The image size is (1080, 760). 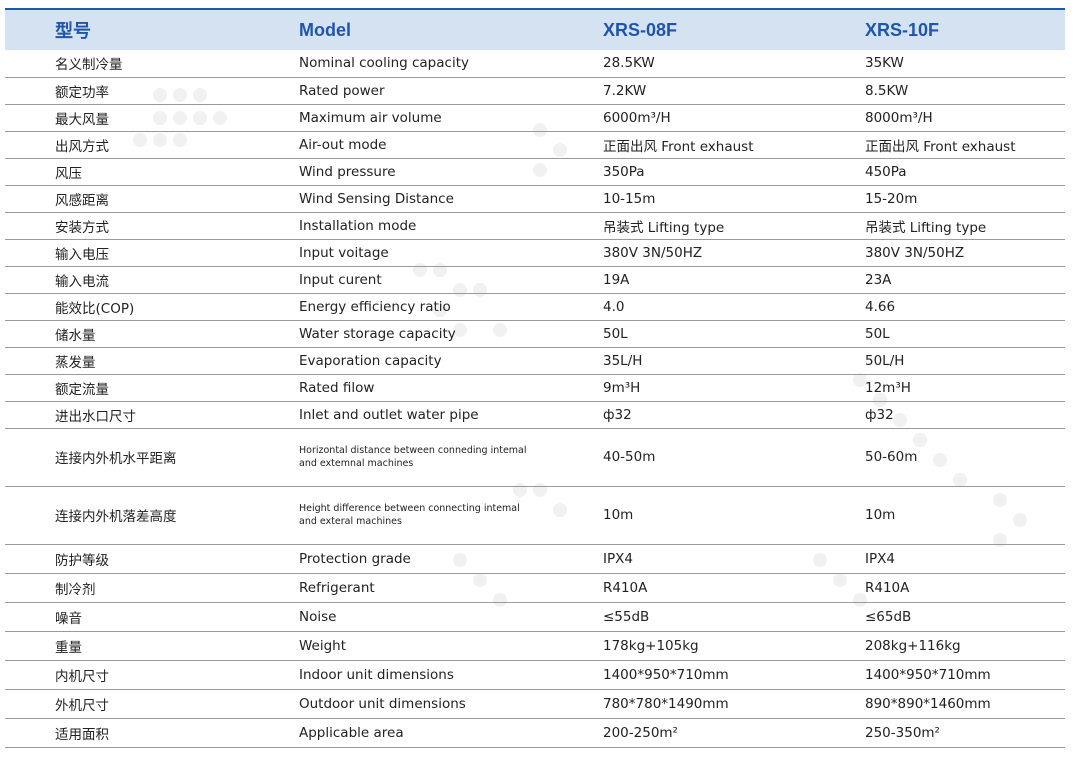 I want to click on table-row: 储水量 Water storage capacity 50L 50L, so click(x=535, y=334).